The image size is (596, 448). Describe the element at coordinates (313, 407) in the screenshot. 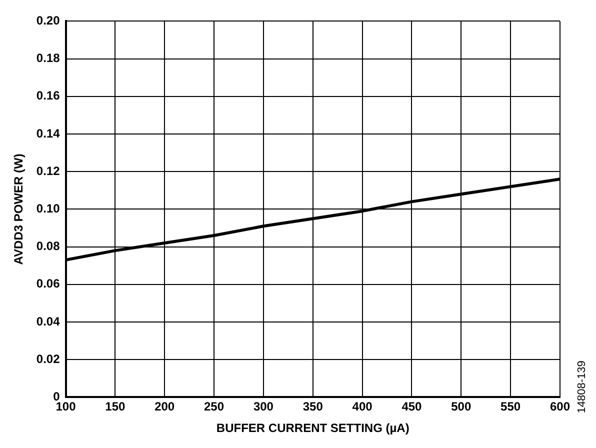

I see `x-tick-label: 350` at that location.